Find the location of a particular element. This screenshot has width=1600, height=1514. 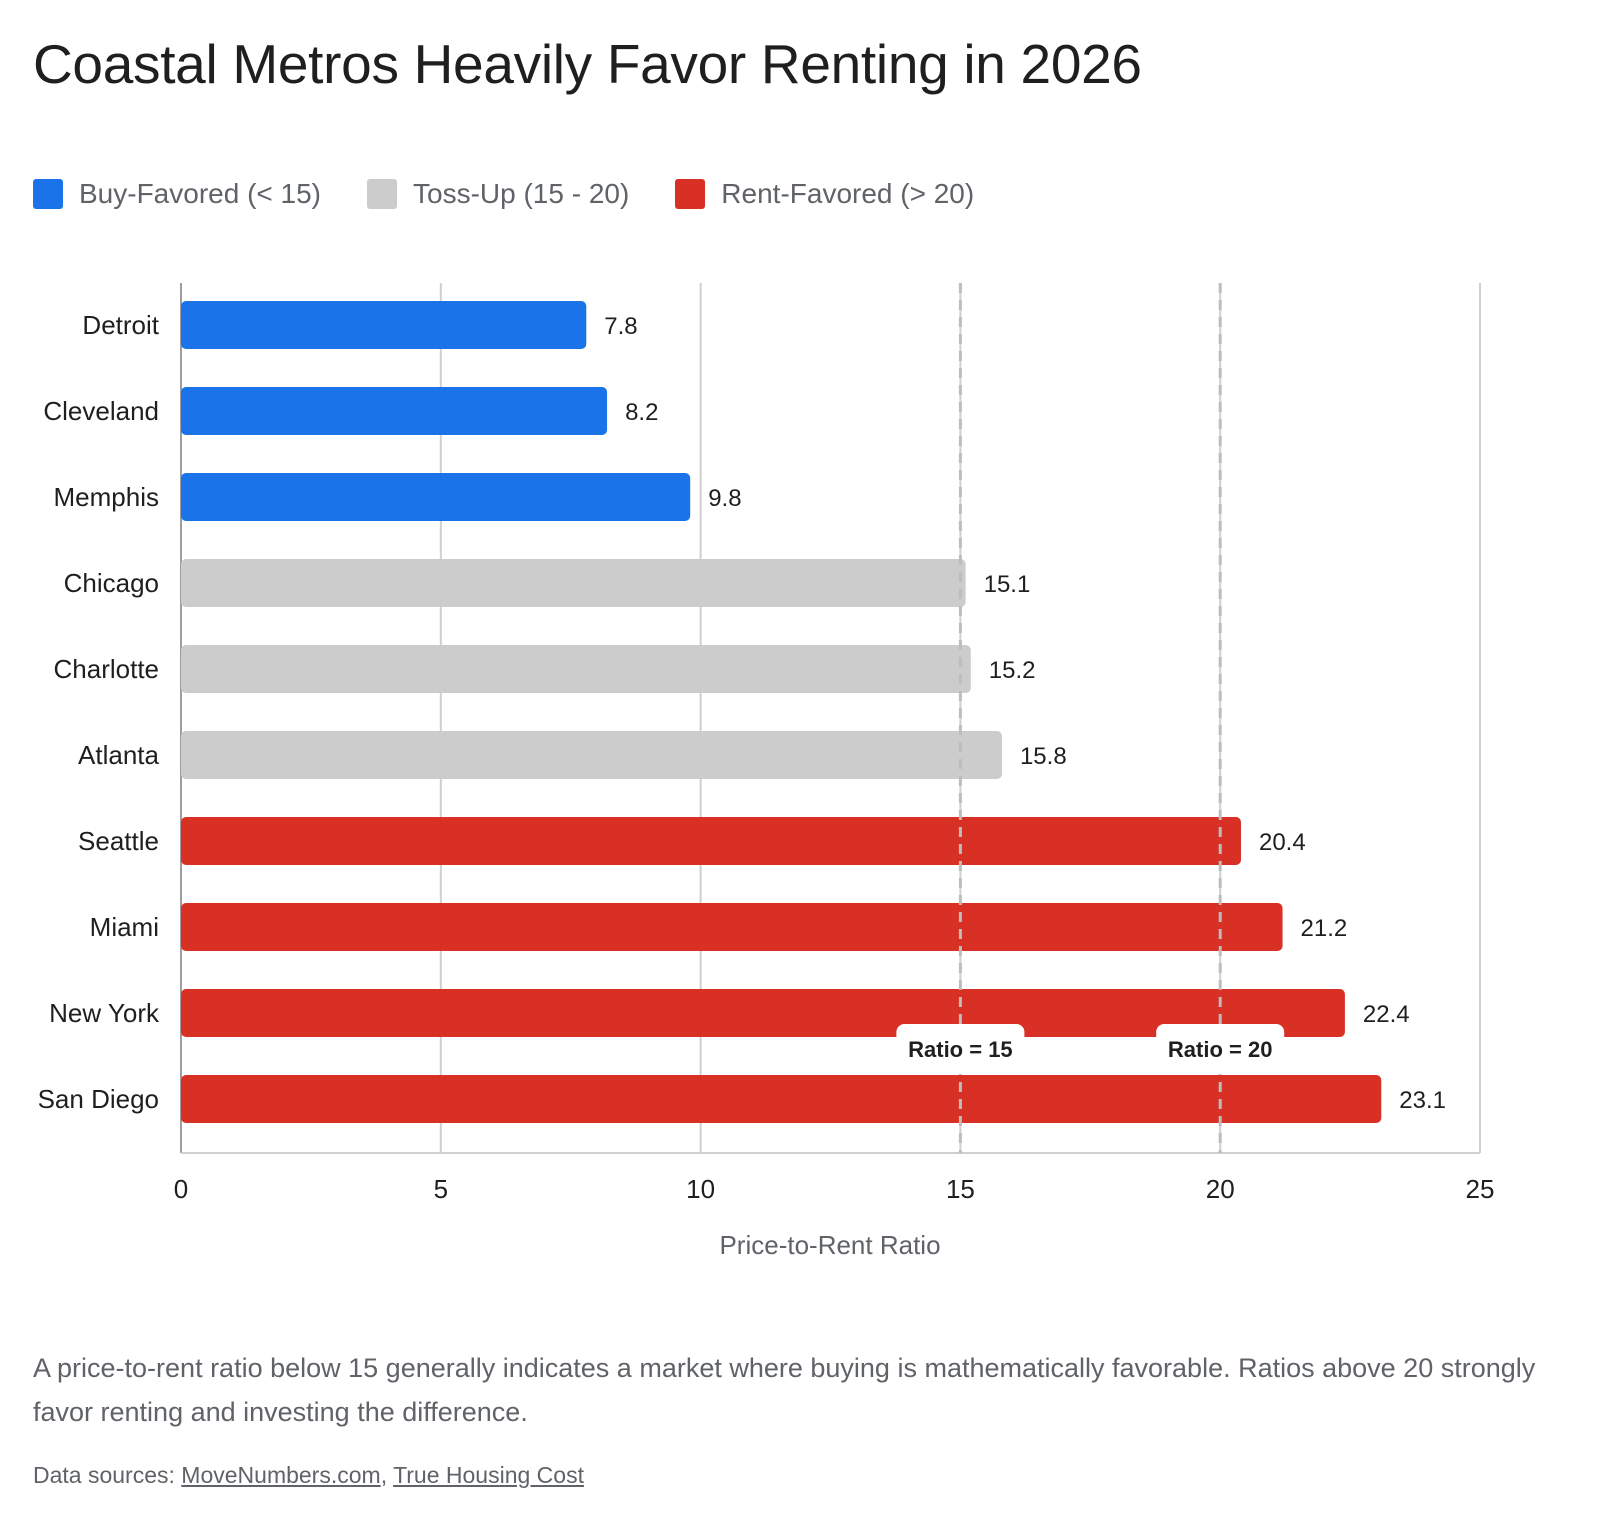

category-label: Chicago is located at coordinates (111, 583).